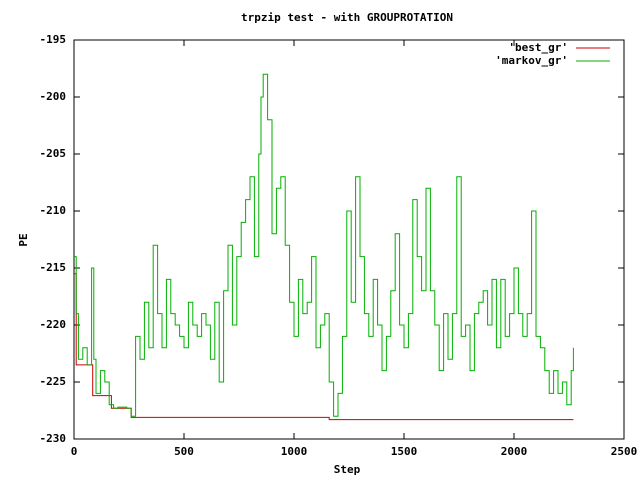 The height and width of the screenshot is (480, 640). What do you see at coordinates (23, 239) in the screenshot?
I see `y-axis-label: PE` at bounding box center [23, 239].